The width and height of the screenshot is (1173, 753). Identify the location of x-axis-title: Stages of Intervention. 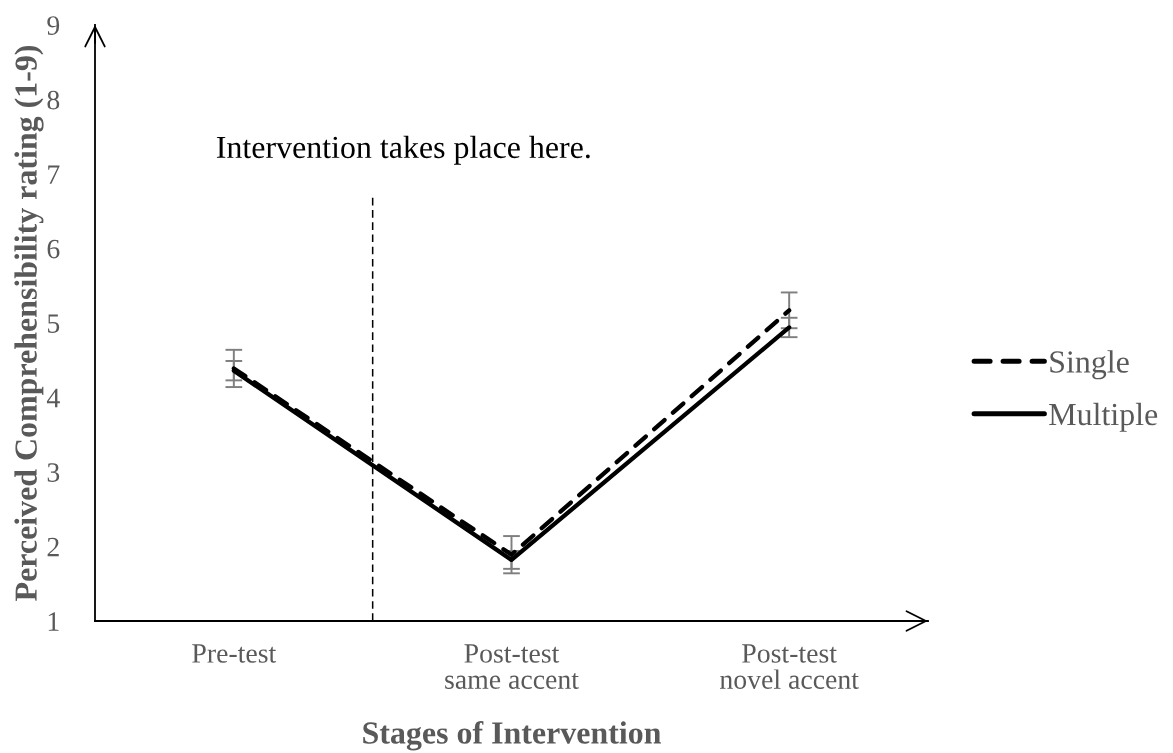
(512, 735).